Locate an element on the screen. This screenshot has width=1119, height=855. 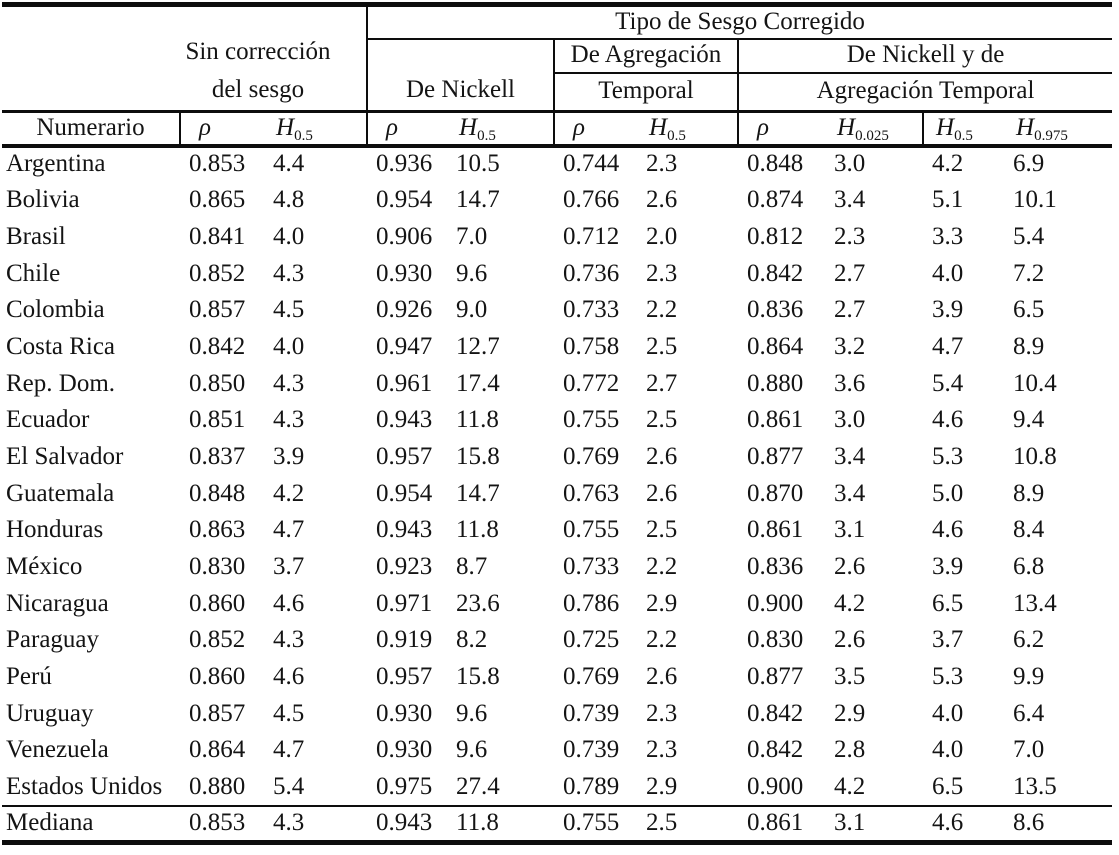
value-cell: 0.954 is located at coordinates (404, 493).